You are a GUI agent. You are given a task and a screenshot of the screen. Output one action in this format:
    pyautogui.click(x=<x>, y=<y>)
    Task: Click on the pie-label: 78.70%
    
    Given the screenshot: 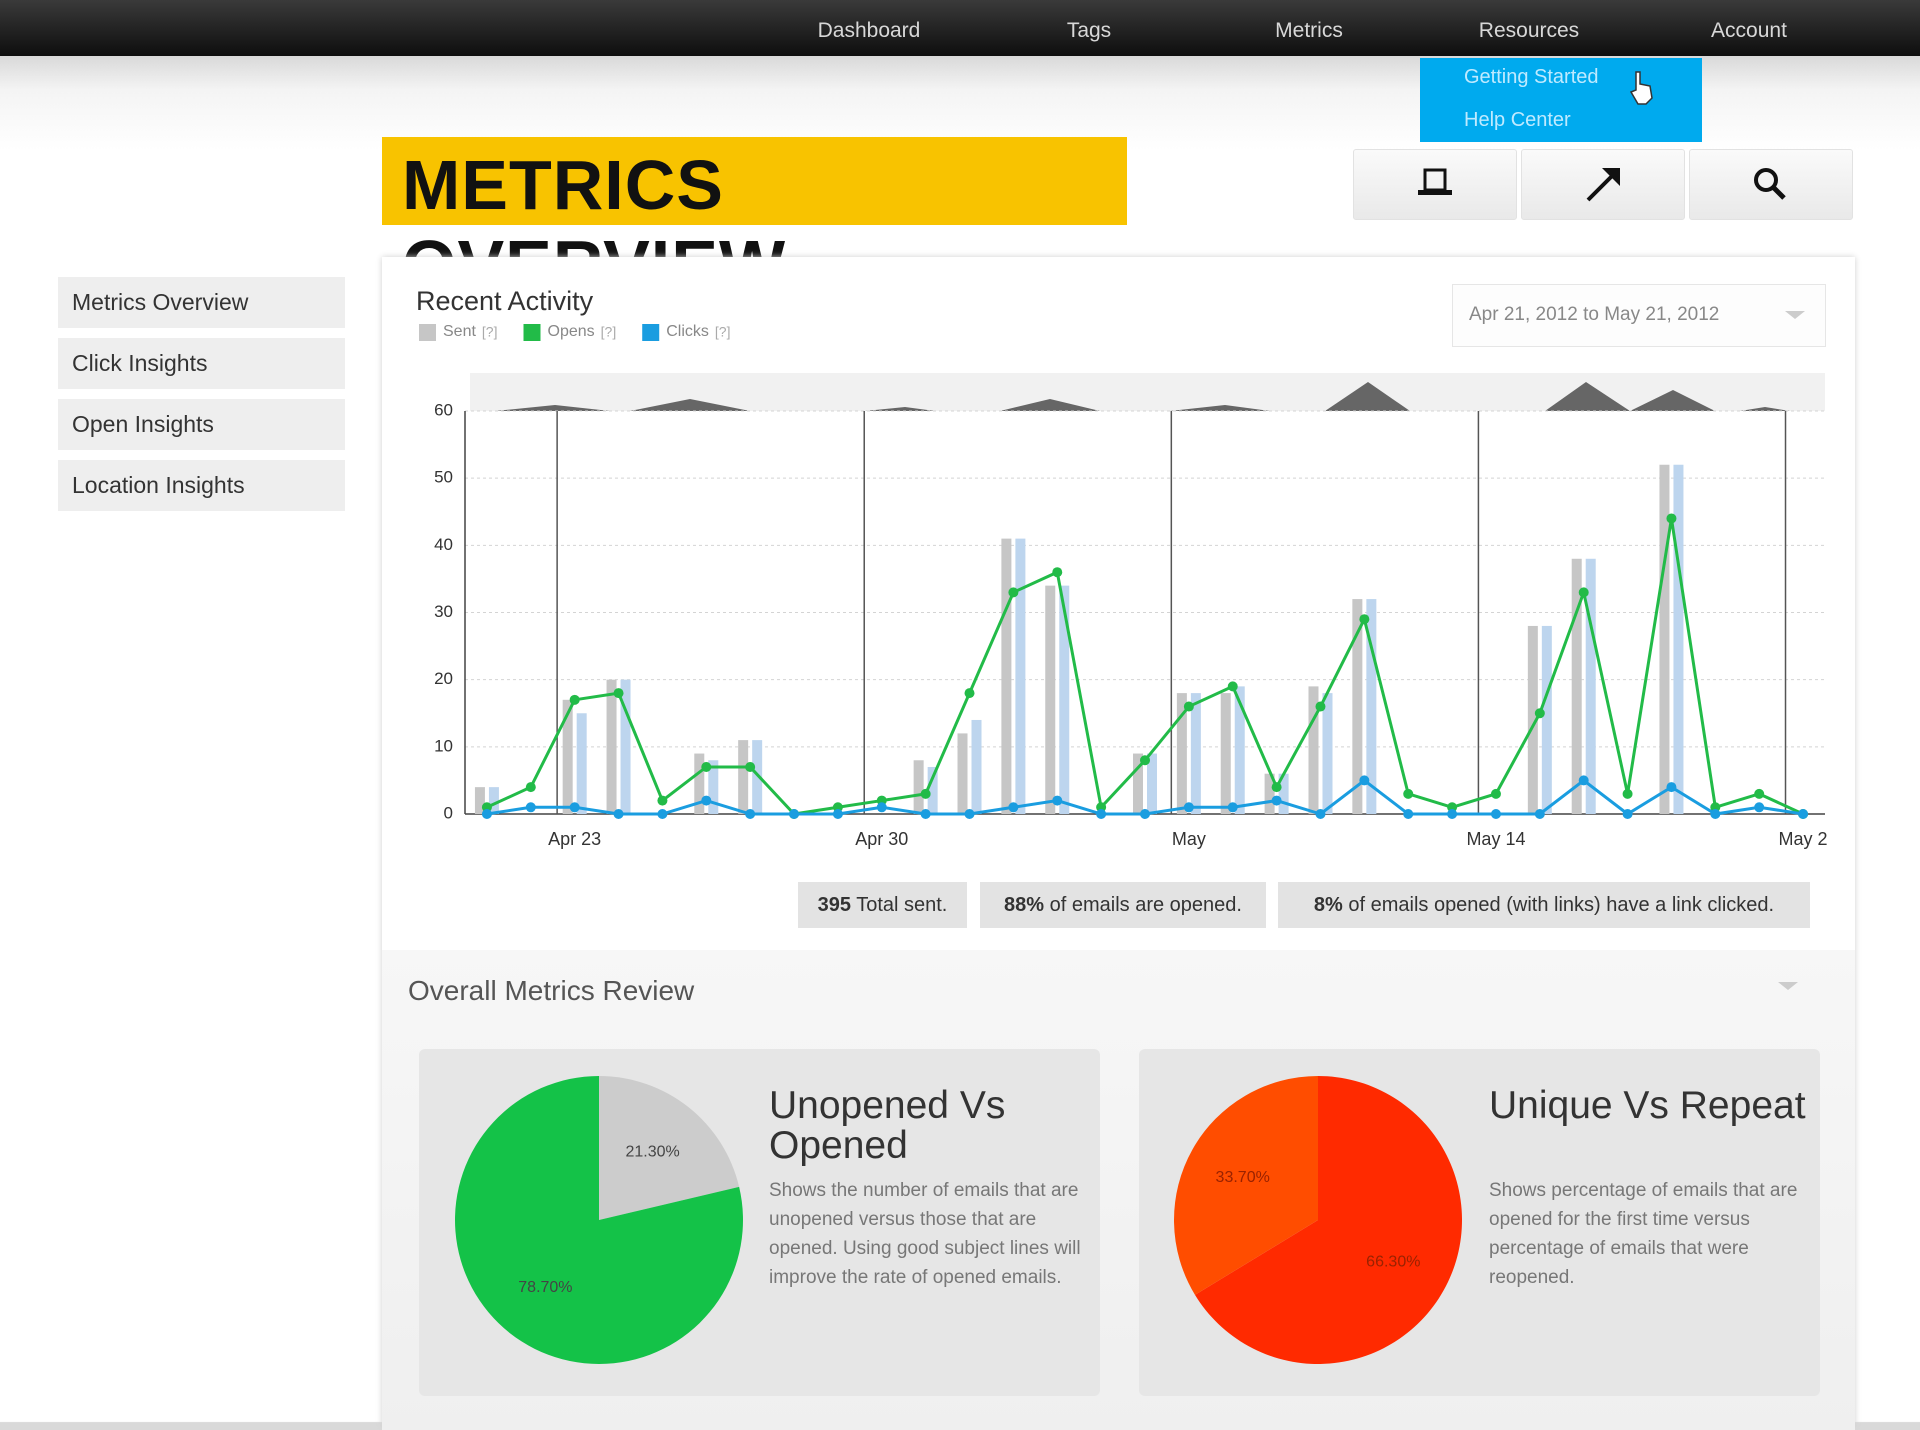 What is the action you would take?
    pyautogui.click(x=545, y=1287)
    